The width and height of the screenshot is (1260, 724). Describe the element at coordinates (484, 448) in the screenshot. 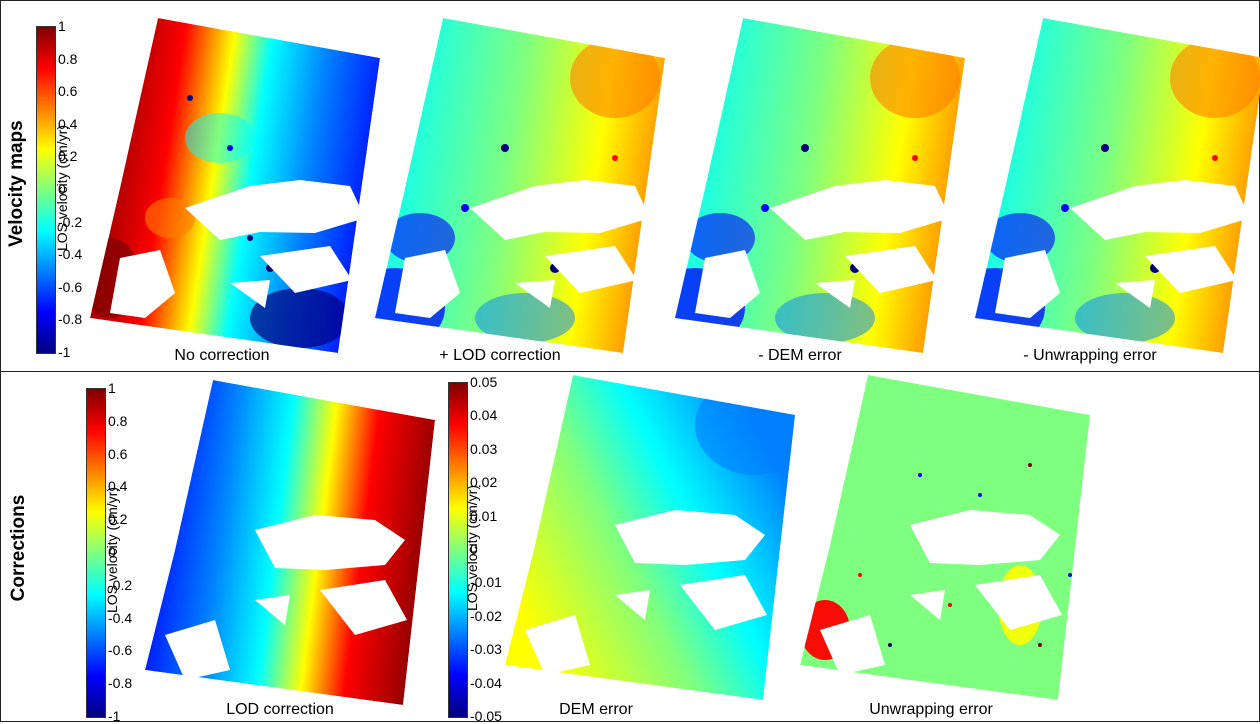

I see `colorbar-tick-label: 0.03` at that location.